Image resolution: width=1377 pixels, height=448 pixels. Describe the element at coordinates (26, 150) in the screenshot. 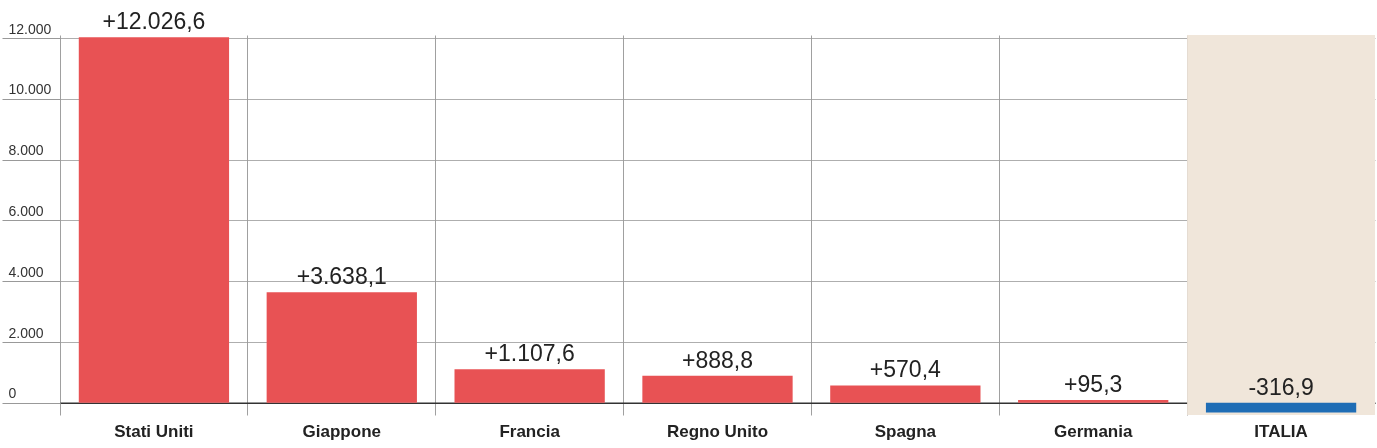

I see `y-tick-label: 8.000` at that location.